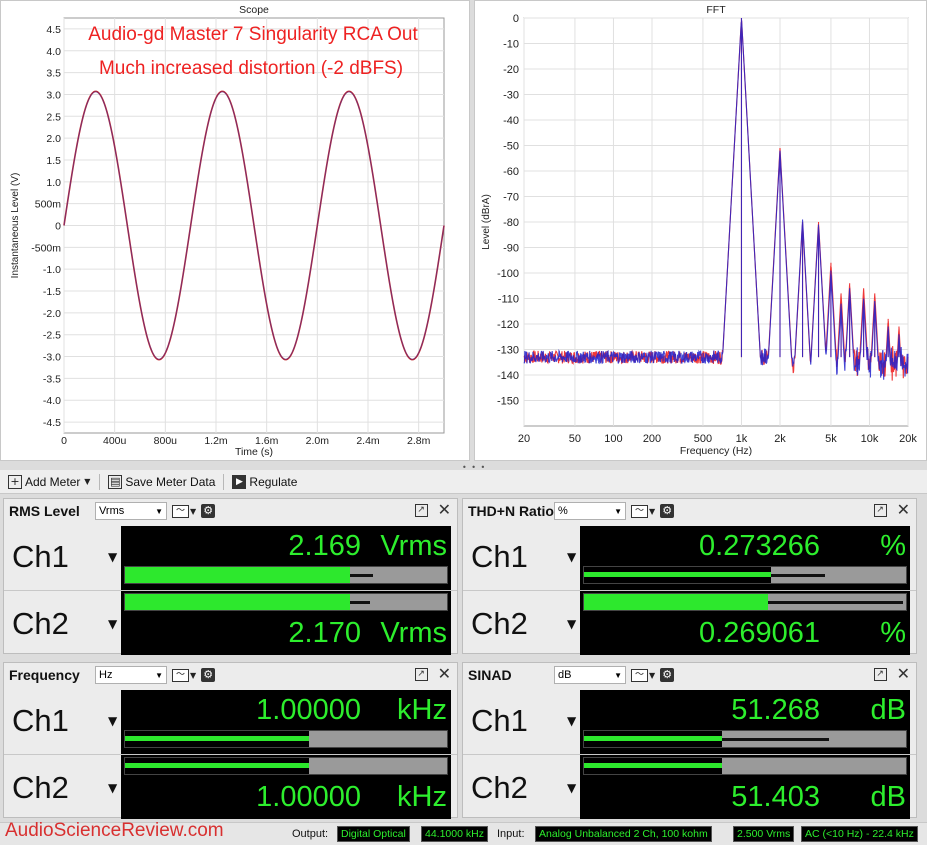  I want to click on channel-label: Ch2, so click(499, 623).